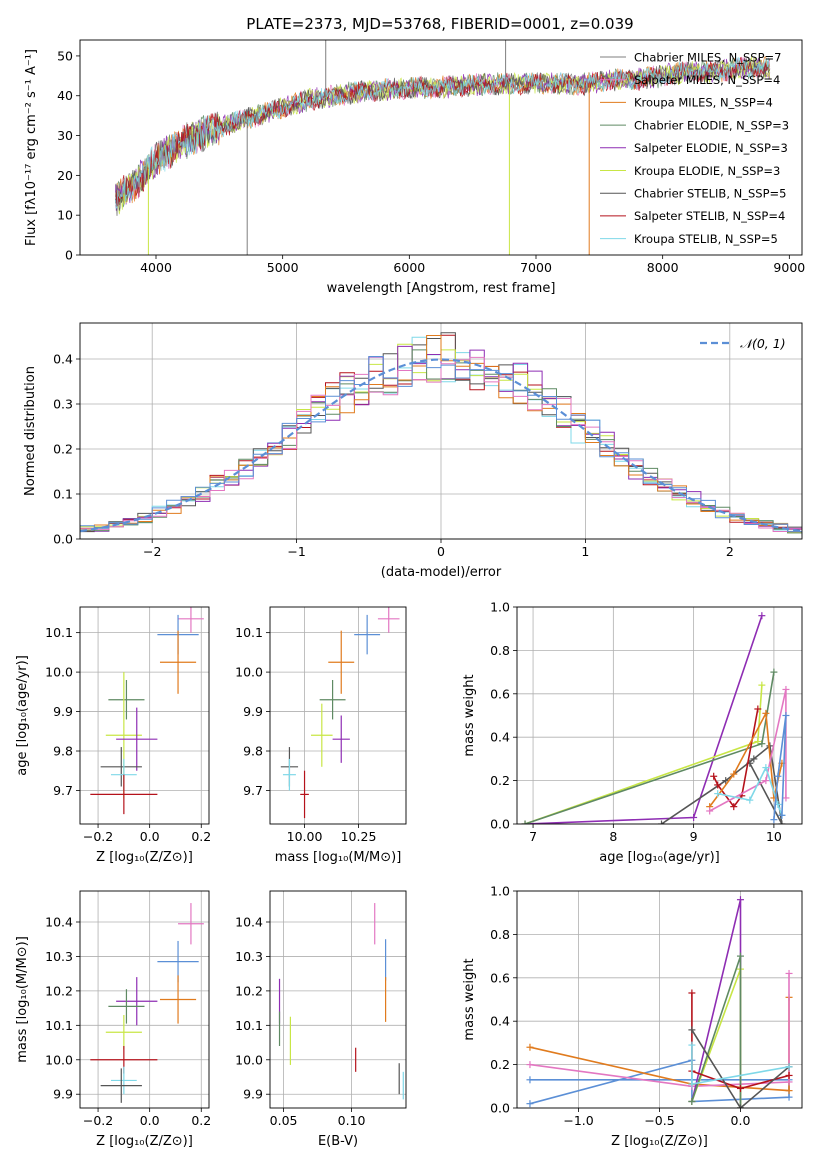 The image size is (819, 1170). I want to click on x-tick-label: 2, so click(730, 551).